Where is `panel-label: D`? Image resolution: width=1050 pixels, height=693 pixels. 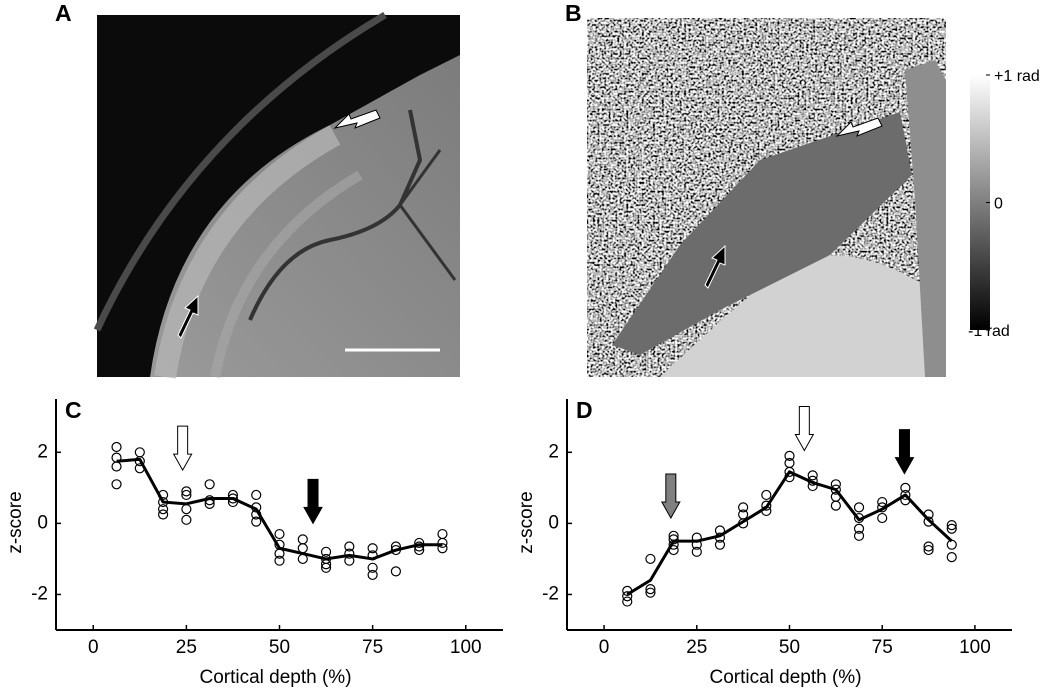 panel-label: D is located at coordinates (584, 410).